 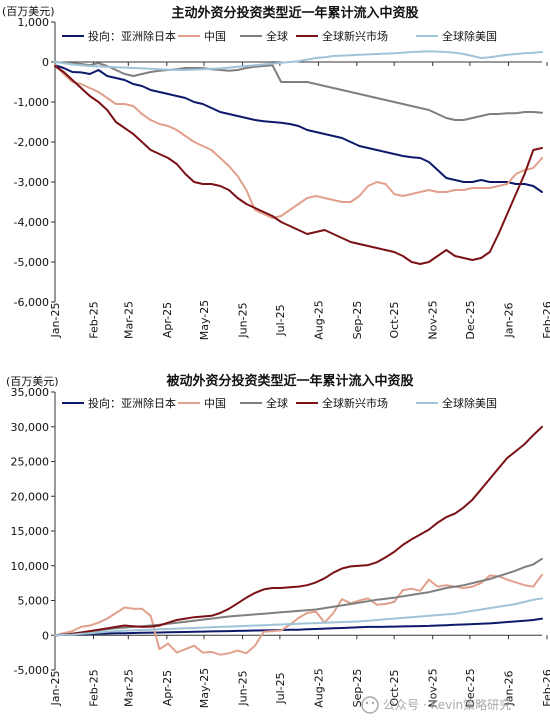 What do you see at coordinates (370, 705) in the screenshot?
I see `wechat-official-account-icon` at bounding box center [370, 705].